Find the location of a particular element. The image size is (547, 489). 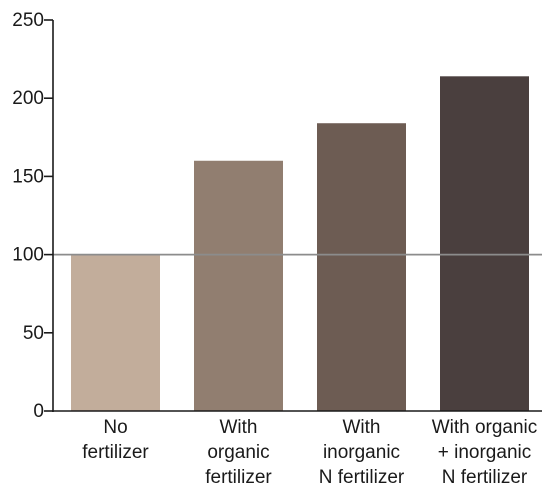

category-label: organic is located at coordinates (238, 452).